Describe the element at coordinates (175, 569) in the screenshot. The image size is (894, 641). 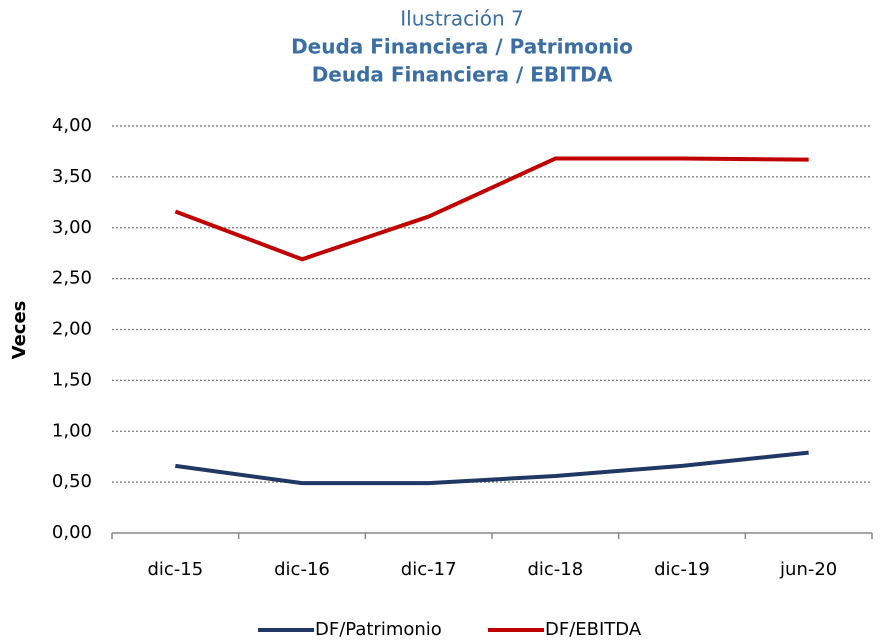
I see `x-tick-label: dic-15` at that location.